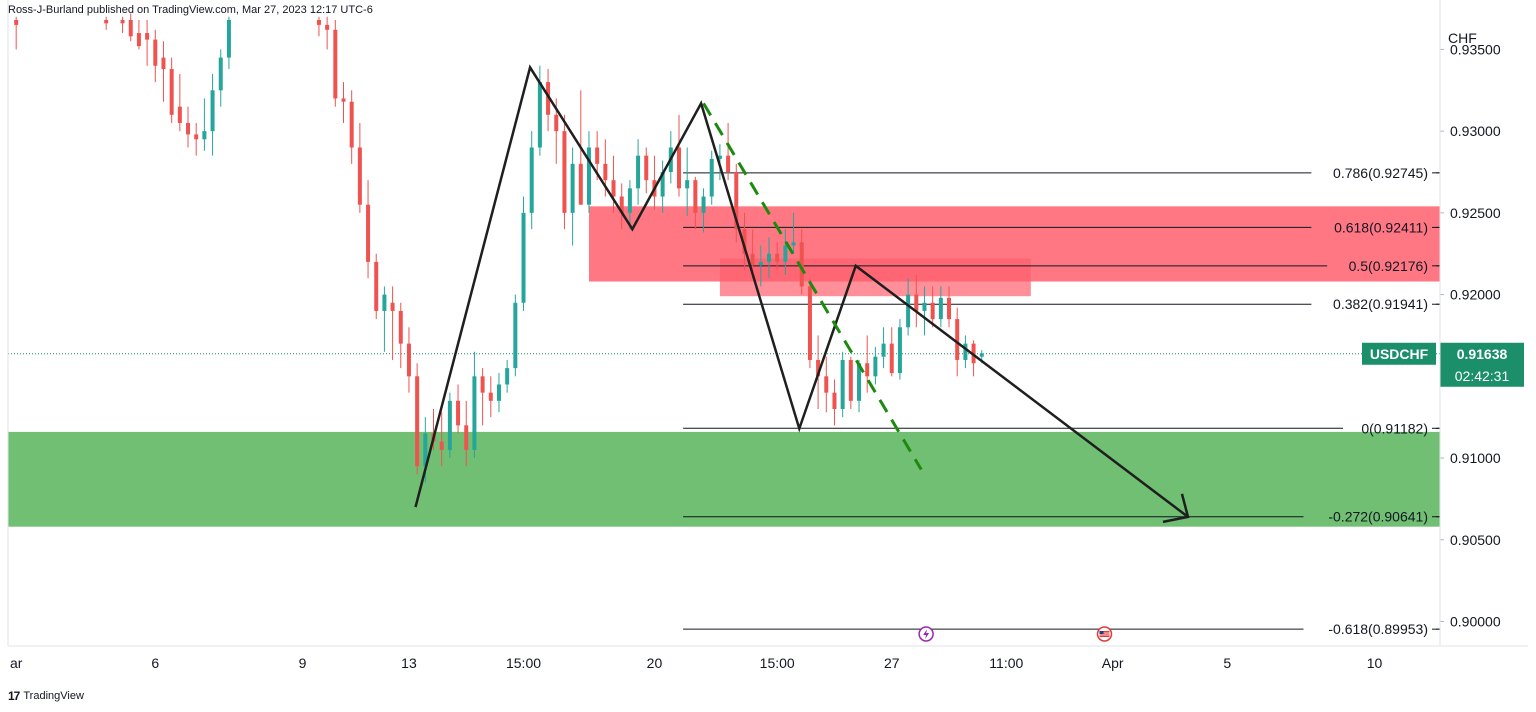 The image size is (1536, 712). Describe the element at coordinates (655, 663) in the screenshot. I see `time-tick-label: 20` at that location.